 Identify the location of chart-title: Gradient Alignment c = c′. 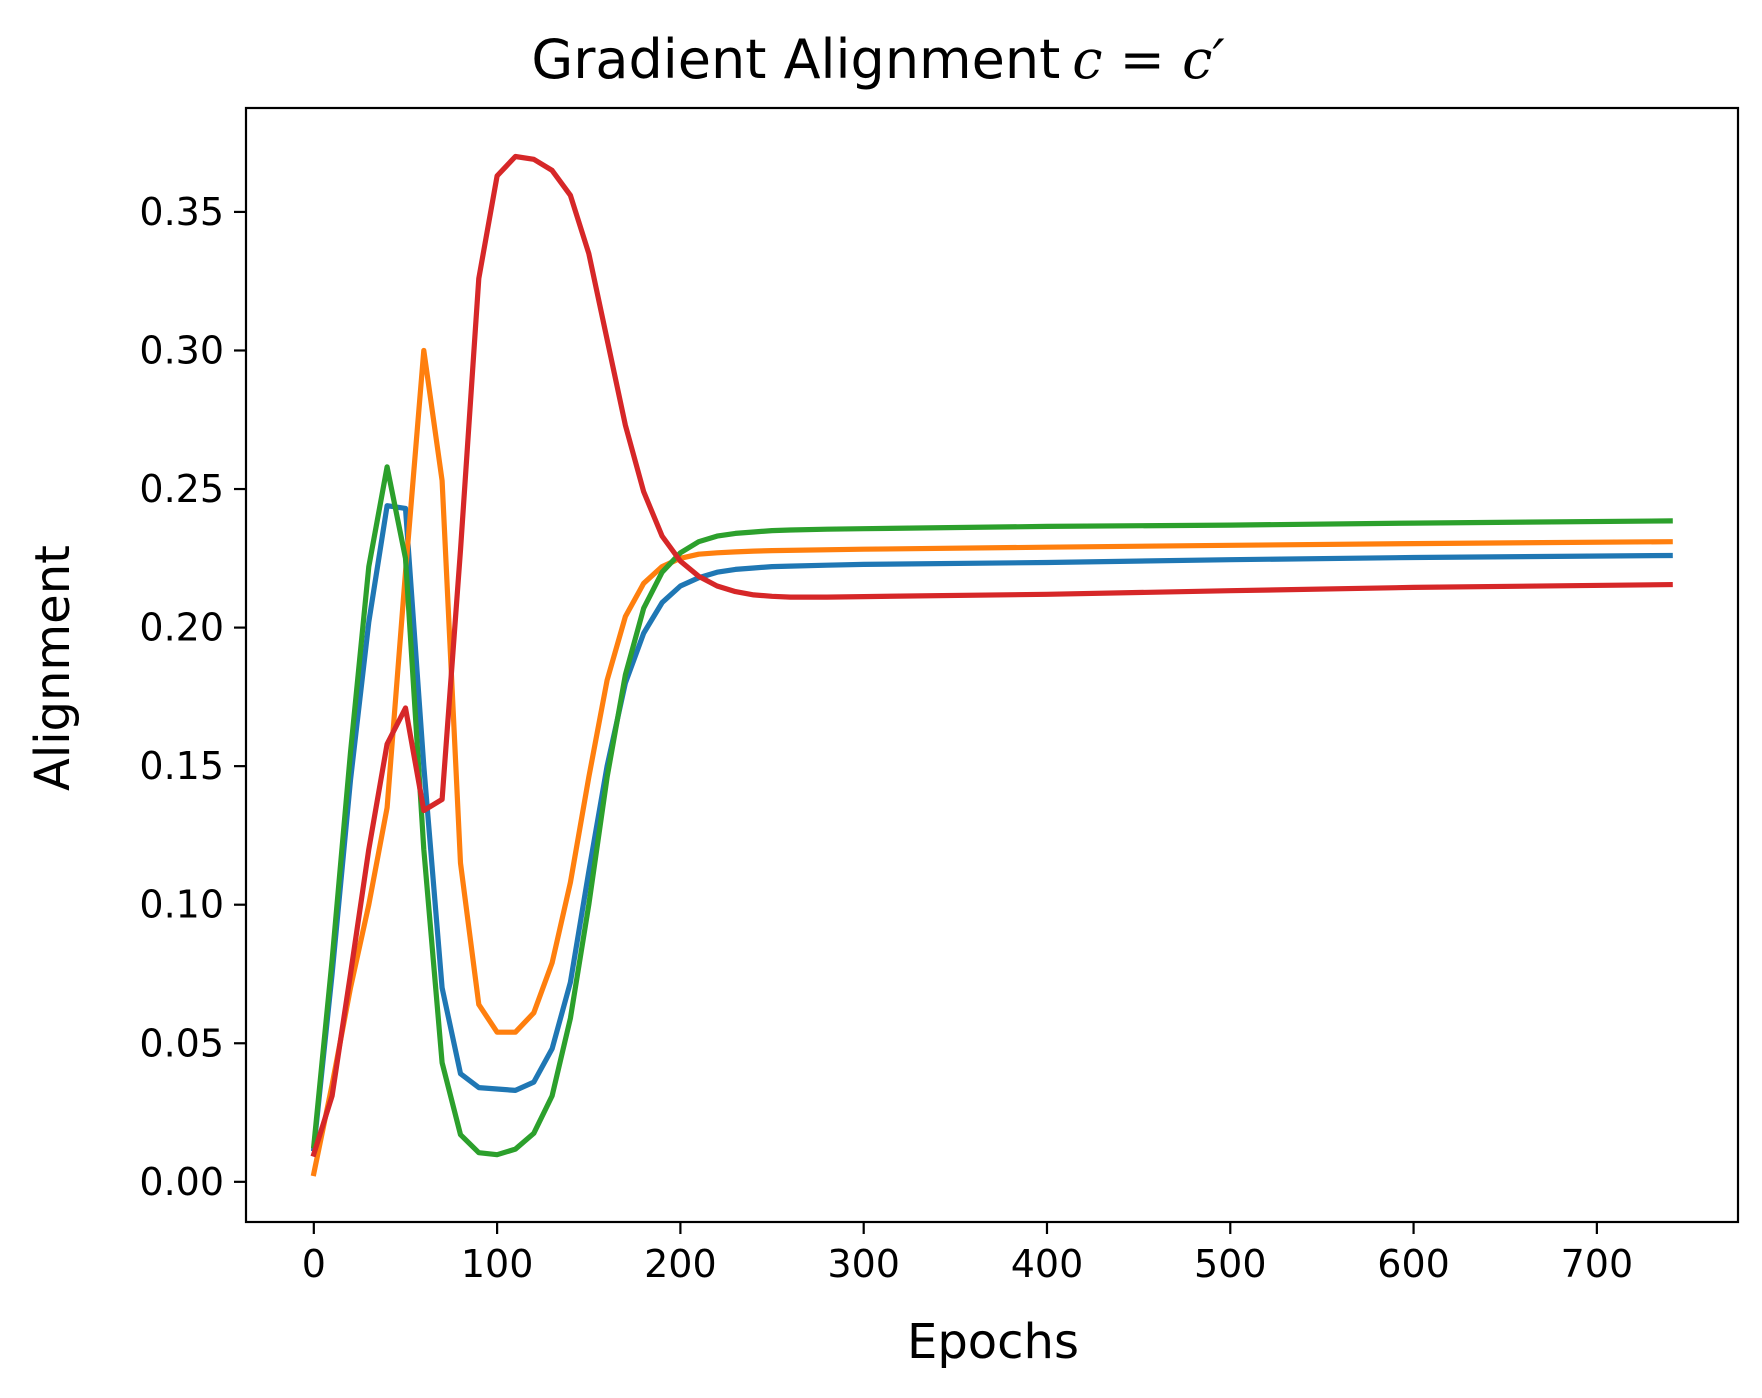
(877, 59).